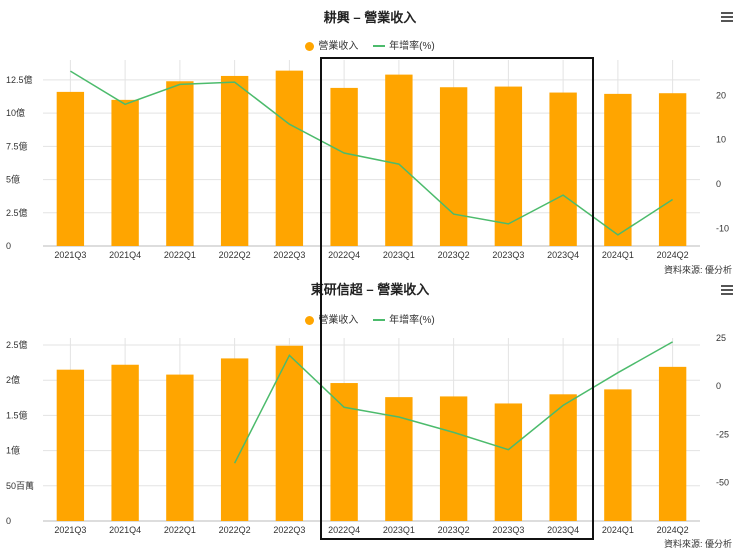  Describe the element at coordinates (13, 450) in the screenshot. I see `y-left-tick-label: 1億` at that location.